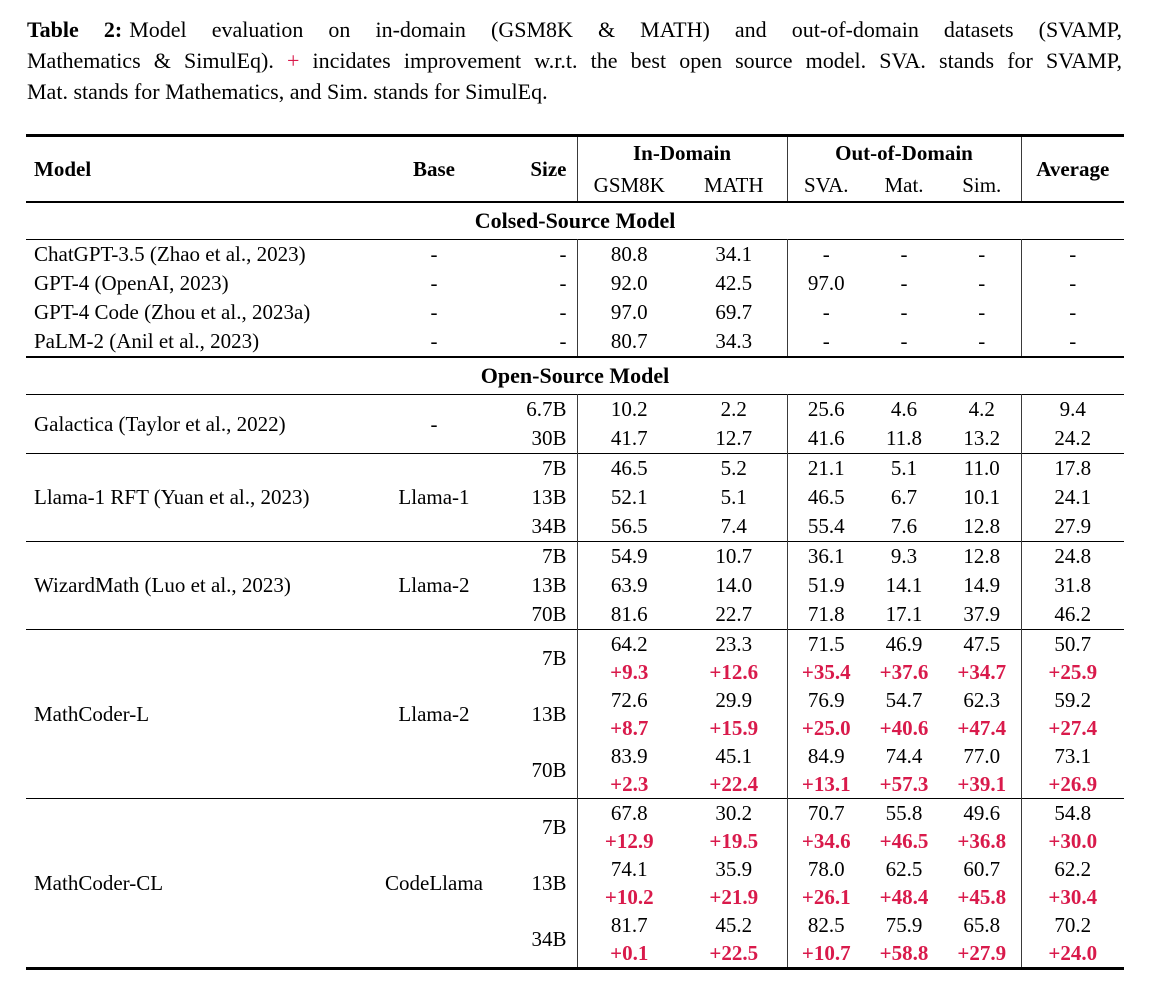  Describe the element at coordinates (681, 152) in the screenshot. I see `col-group-in-domain: In-Domain` at that location.